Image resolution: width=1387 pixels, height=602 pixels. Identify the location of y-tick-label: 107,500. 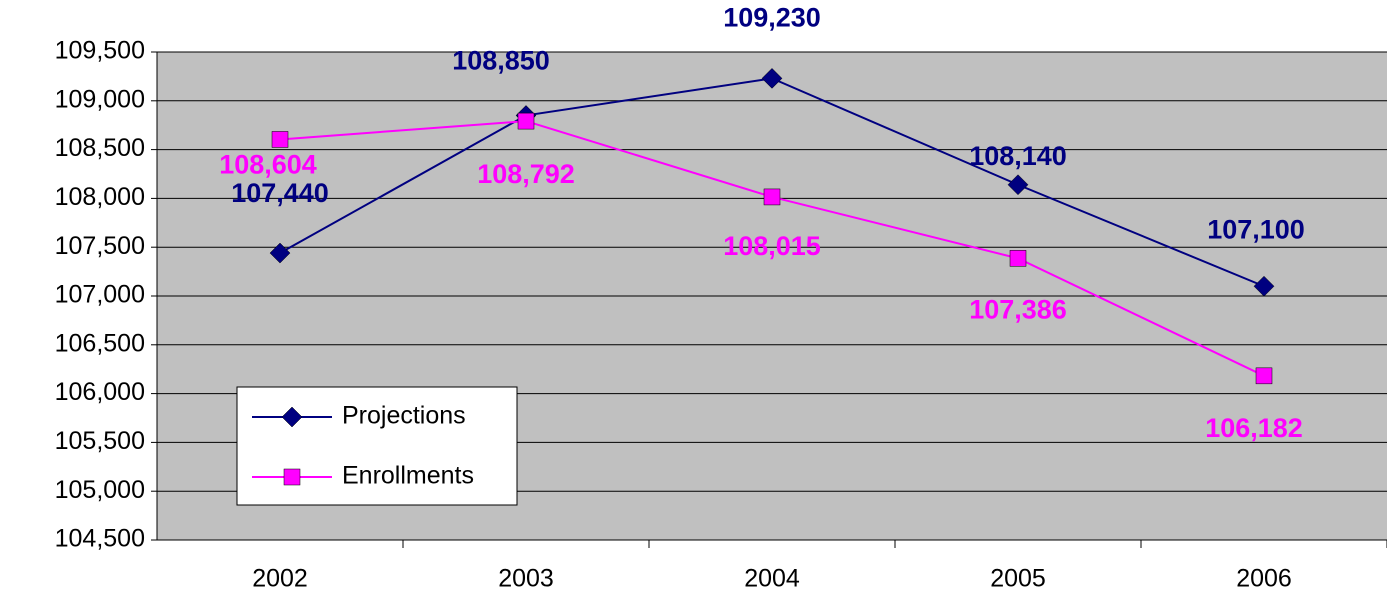
(100, 246).